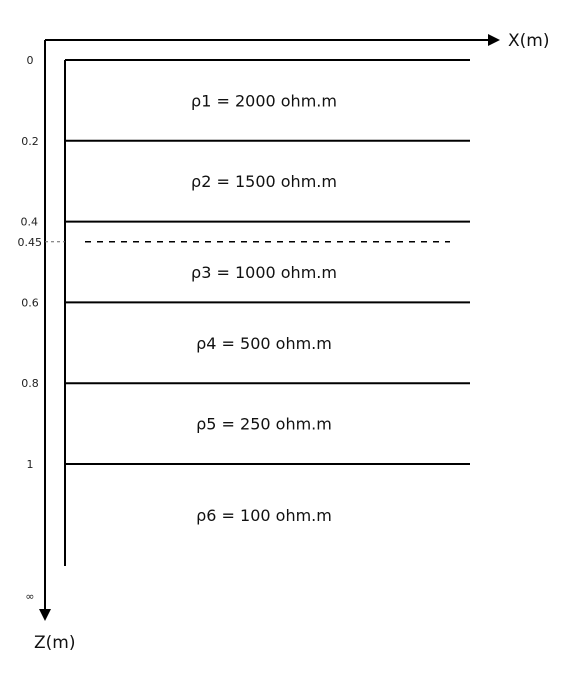 This screenshot has width=569, height=683. I want to click on layer-label-4: ρ4 = 500 ohm.m, so click(264, 343).